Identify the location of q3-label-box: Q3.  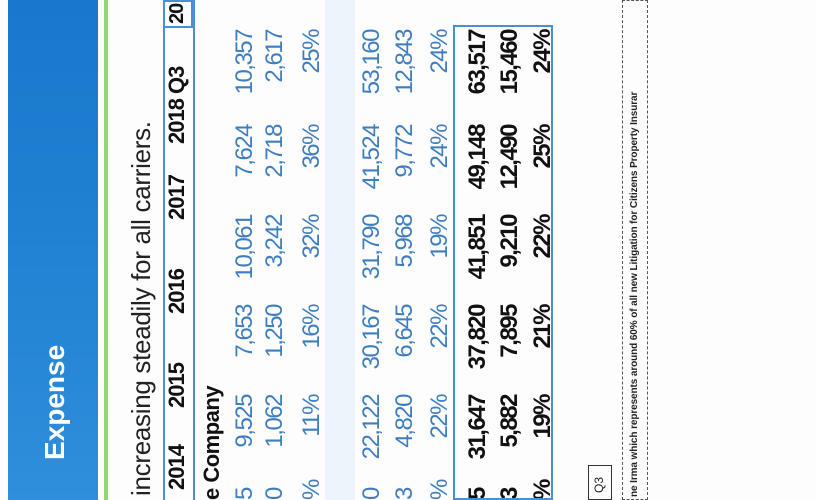
(600, 482).